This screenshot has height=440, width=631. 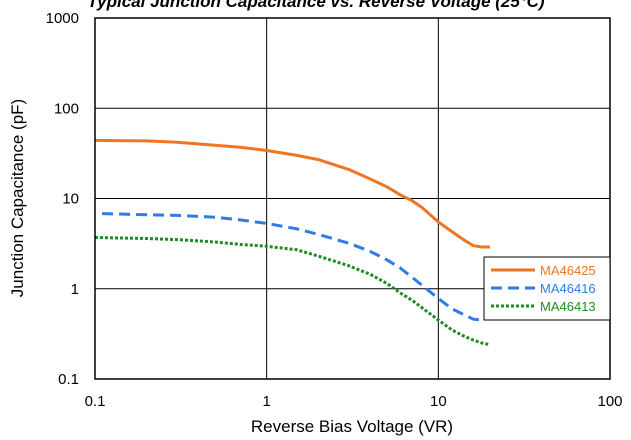 I want to click on x-tick-label: 1, so click(x=266, y=401).